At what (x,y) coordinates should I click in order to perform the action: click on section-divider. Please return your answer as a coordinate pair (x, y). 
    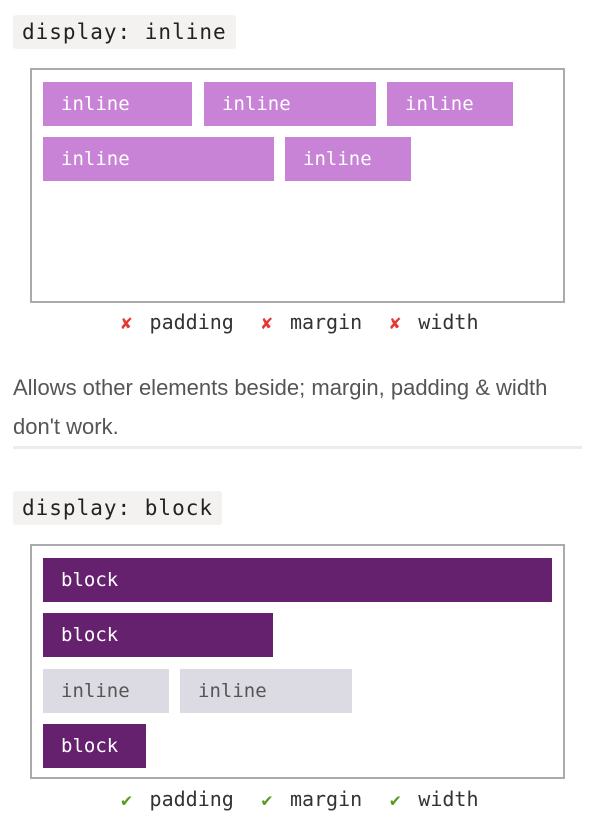
    Looking at the image, I should click on (297, 447).